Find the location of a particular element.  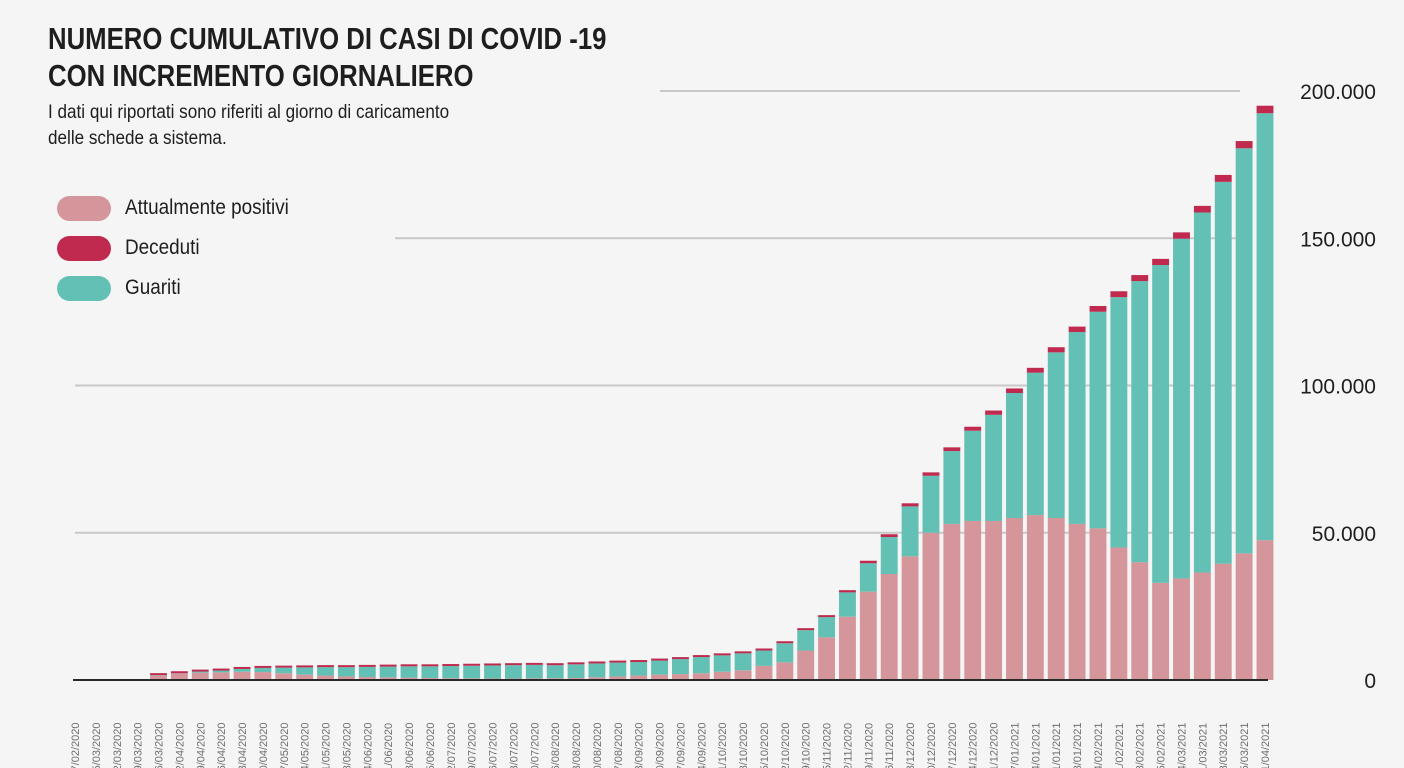

legend-item-positivi: Attualmente positivi is located at coordinates (182, 208).